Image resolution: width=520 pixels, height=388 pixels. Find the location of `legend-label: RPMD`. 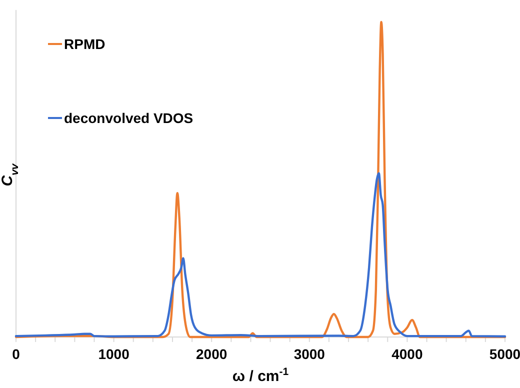

legend-label: RPMD is located at coordinates (85, 44).